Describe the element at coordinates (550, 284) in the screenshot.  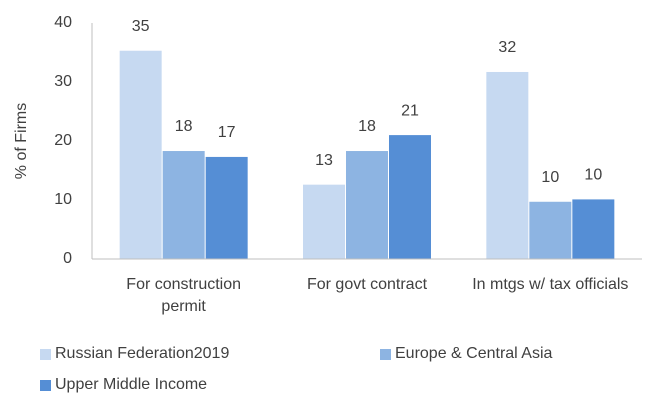
I see `x-tick-label: In mtgs w/ tax officials` at that location.